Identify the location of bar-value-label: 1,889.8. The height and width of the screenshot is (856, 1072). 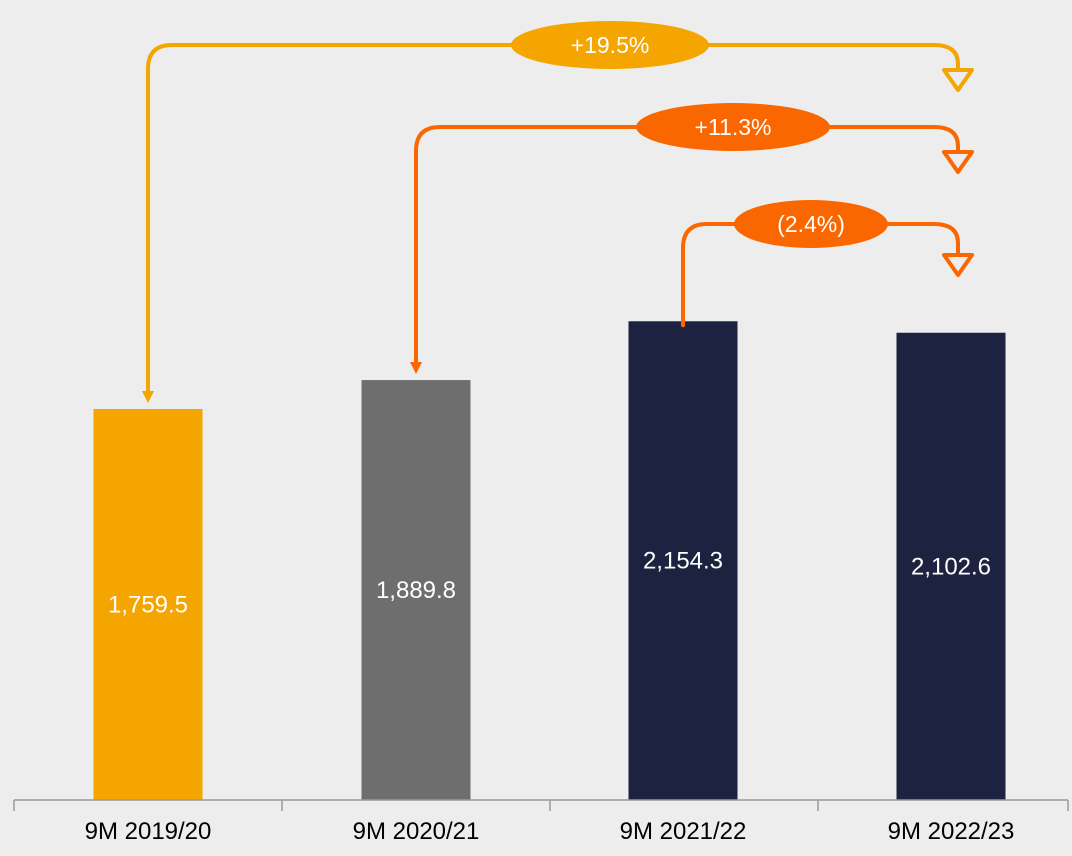
(416, 590).